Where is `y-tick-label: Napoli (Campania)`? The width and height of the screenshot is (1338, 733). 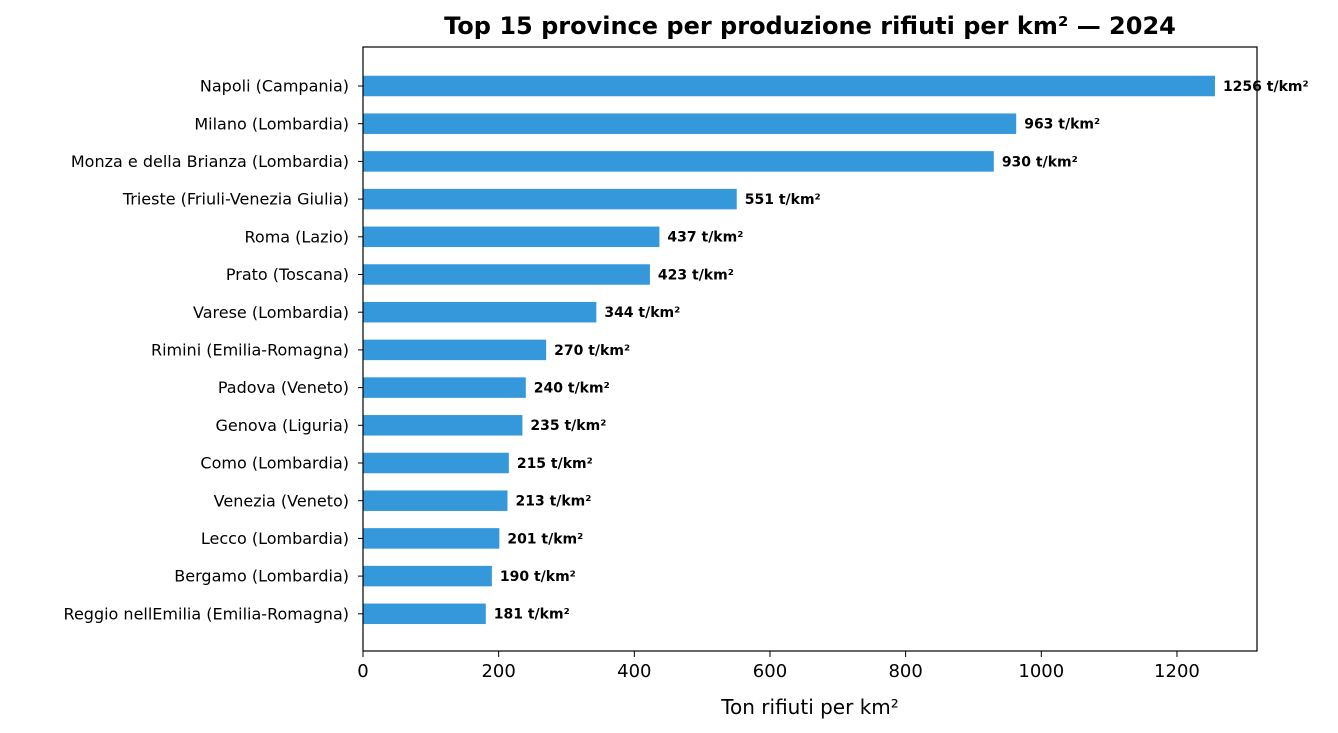 y-tick-label: Napoli (Campania) is located at coordinates (274, 86).